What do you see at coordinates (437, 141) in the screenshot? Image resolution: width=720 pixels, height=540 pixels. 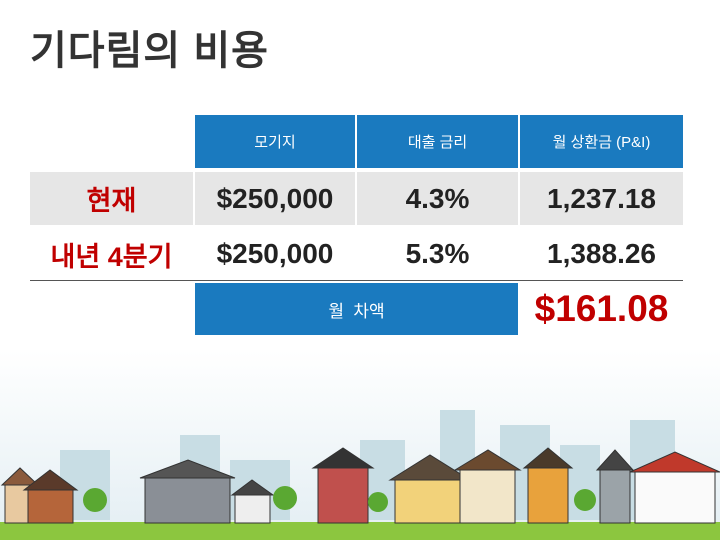 I see `column-header: 대출 금리` at bounding box center [437, 141].